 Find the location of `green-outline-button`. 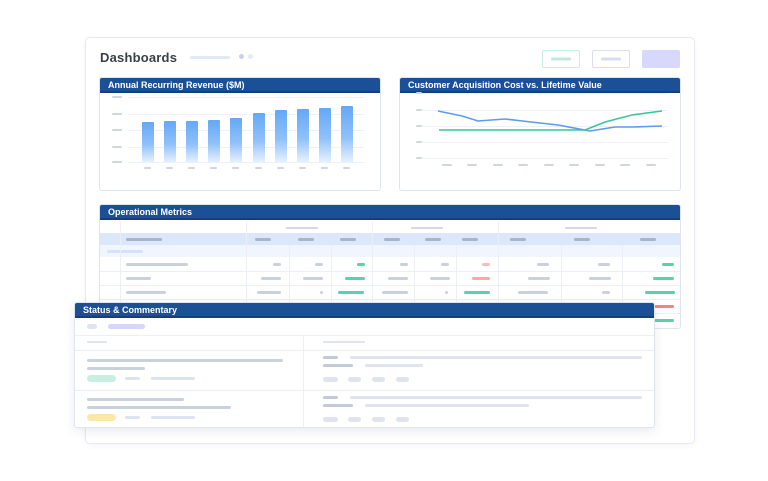

green-outline-button is located at coordinates (561, 59).